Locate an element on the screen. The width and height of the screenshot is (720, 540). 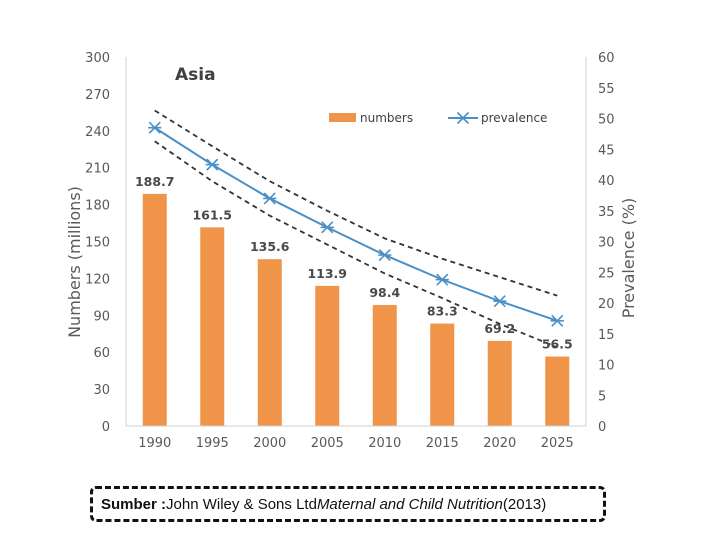
y-right-tick-label: 0 is located at coordinates (602, 427).